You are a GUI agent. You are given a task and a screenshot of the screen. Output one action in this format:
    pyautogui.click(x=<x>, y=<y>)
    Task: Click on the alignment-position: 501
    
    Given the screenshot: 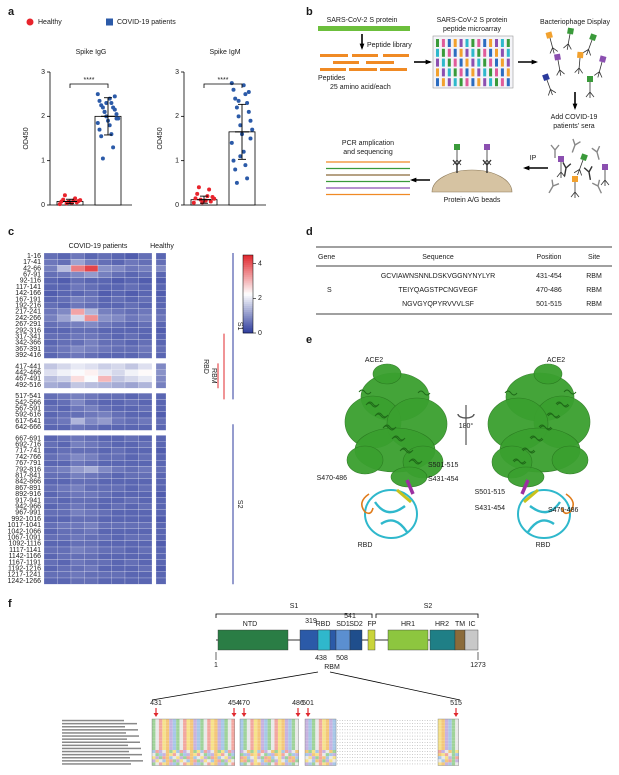 What is the action you would take?
    pyautogui.click(x=308, y=703)
    